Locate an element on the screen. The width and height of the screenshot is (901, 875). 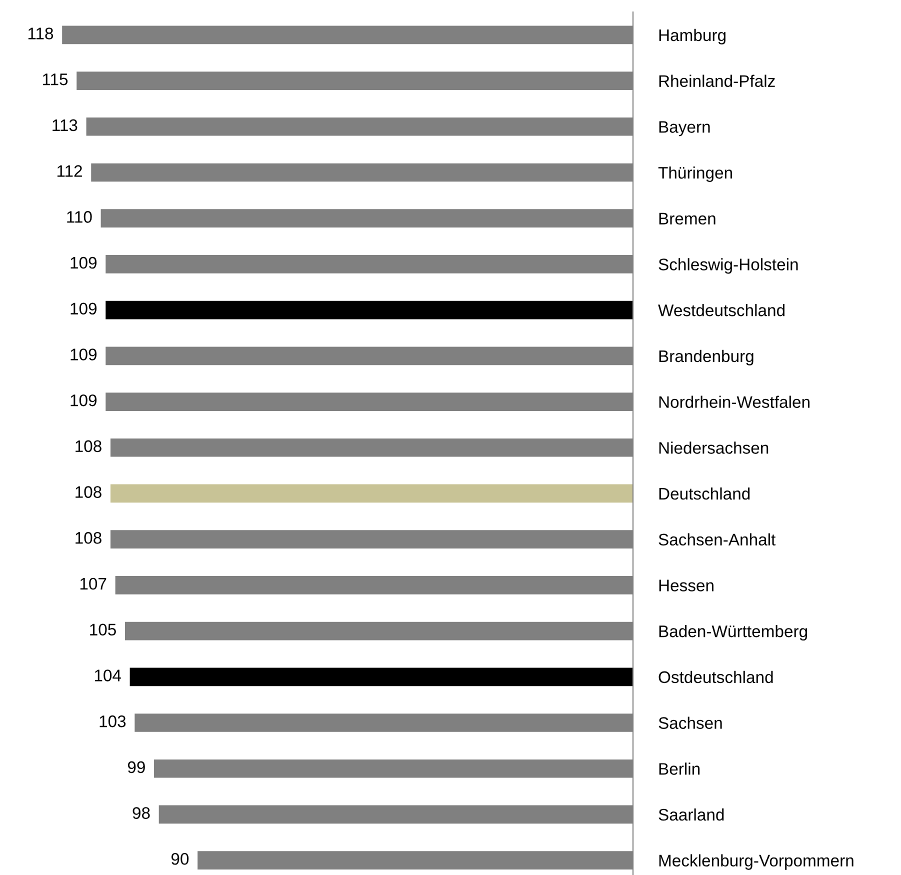
data-label: 107 is located at coordinates (93, 584).